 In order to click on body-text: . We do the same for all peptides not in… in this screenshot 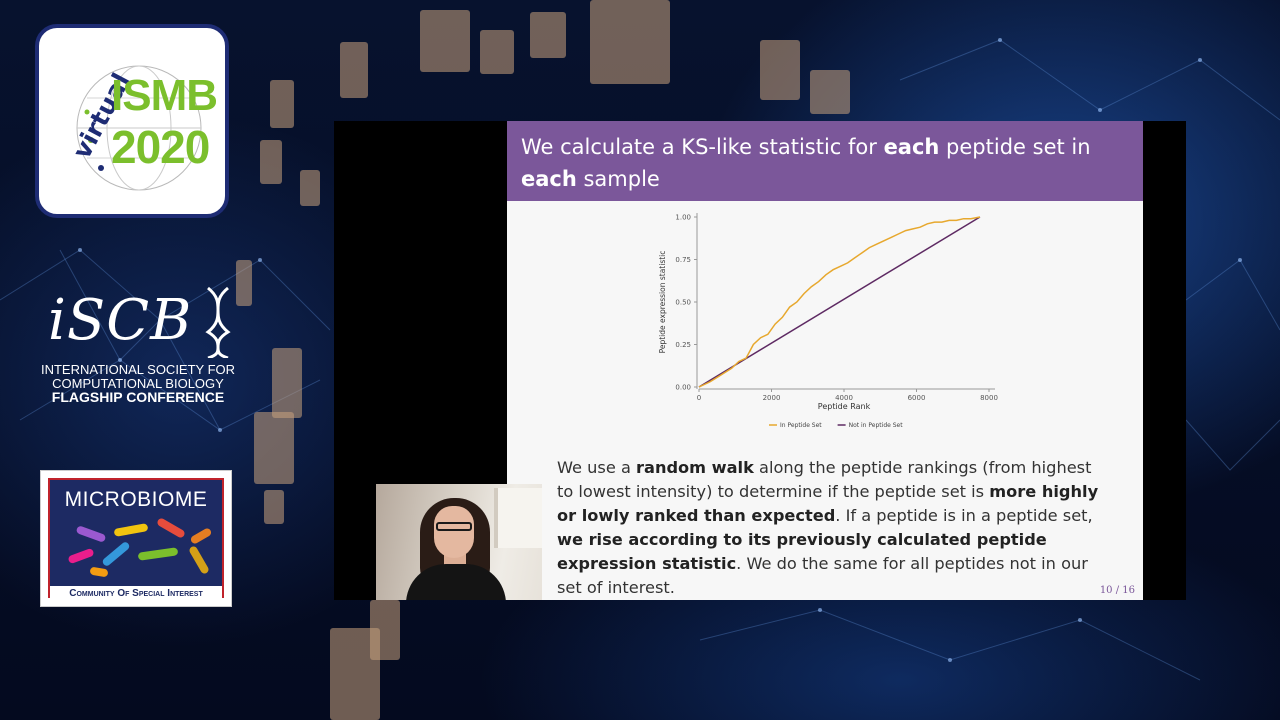, I will do `click(822, 575)`.